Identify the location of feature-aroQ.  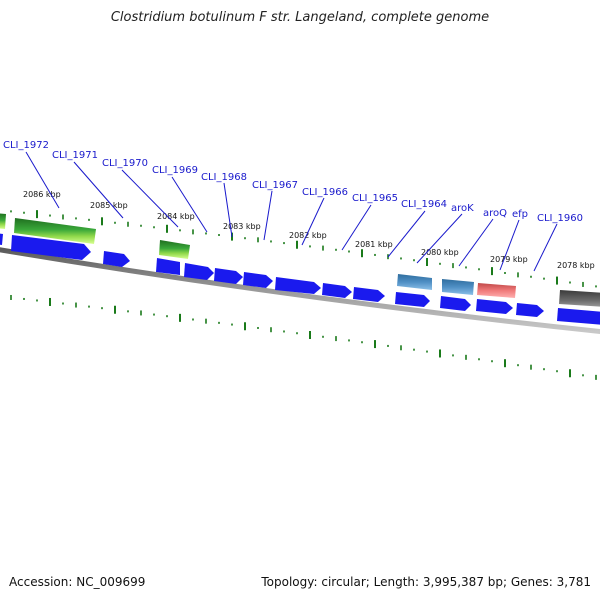
(458, 287).